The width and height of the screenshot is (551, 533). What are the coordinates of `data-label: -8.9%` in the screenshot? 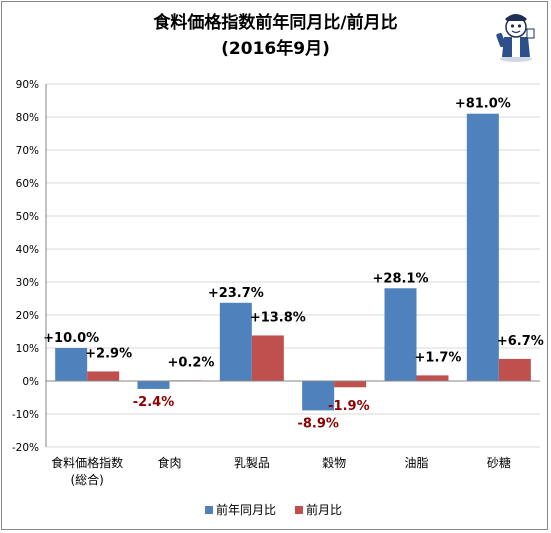 It's located at (317, 423).